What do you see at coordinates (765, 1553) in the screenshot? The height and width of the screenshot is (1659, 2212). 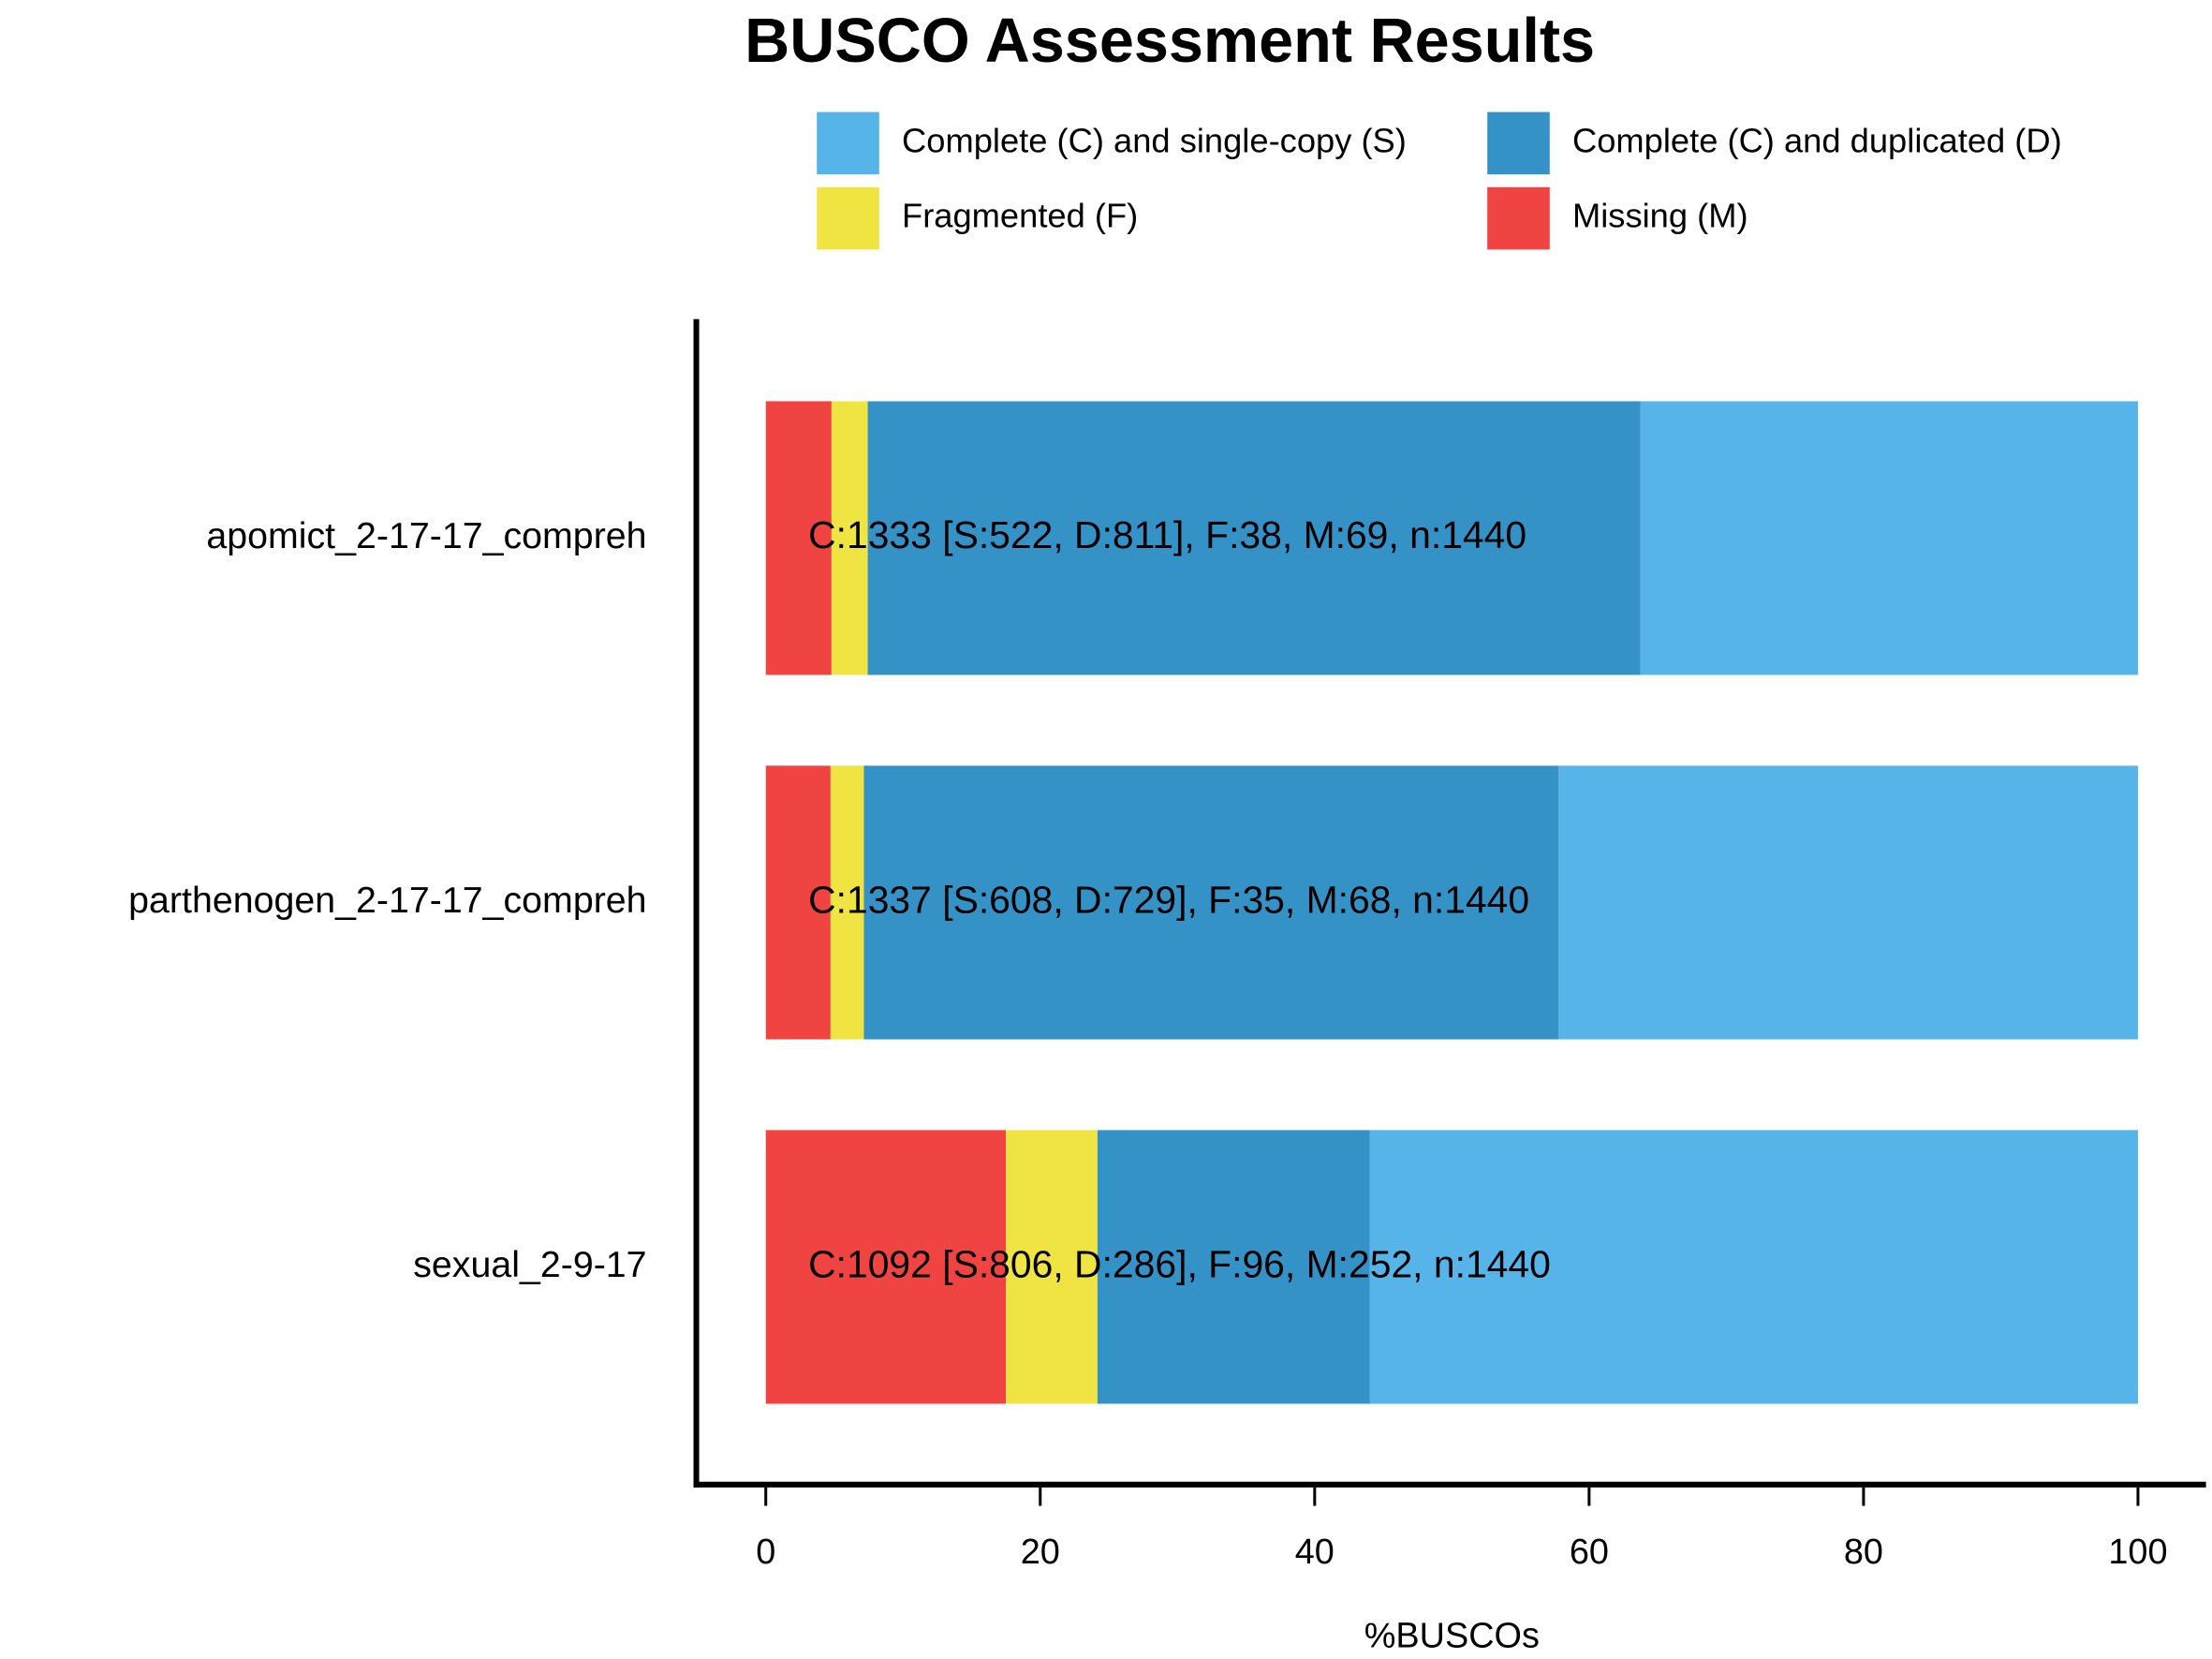 I see `x-tick-label: 0` at bounding box center [765, 1553].